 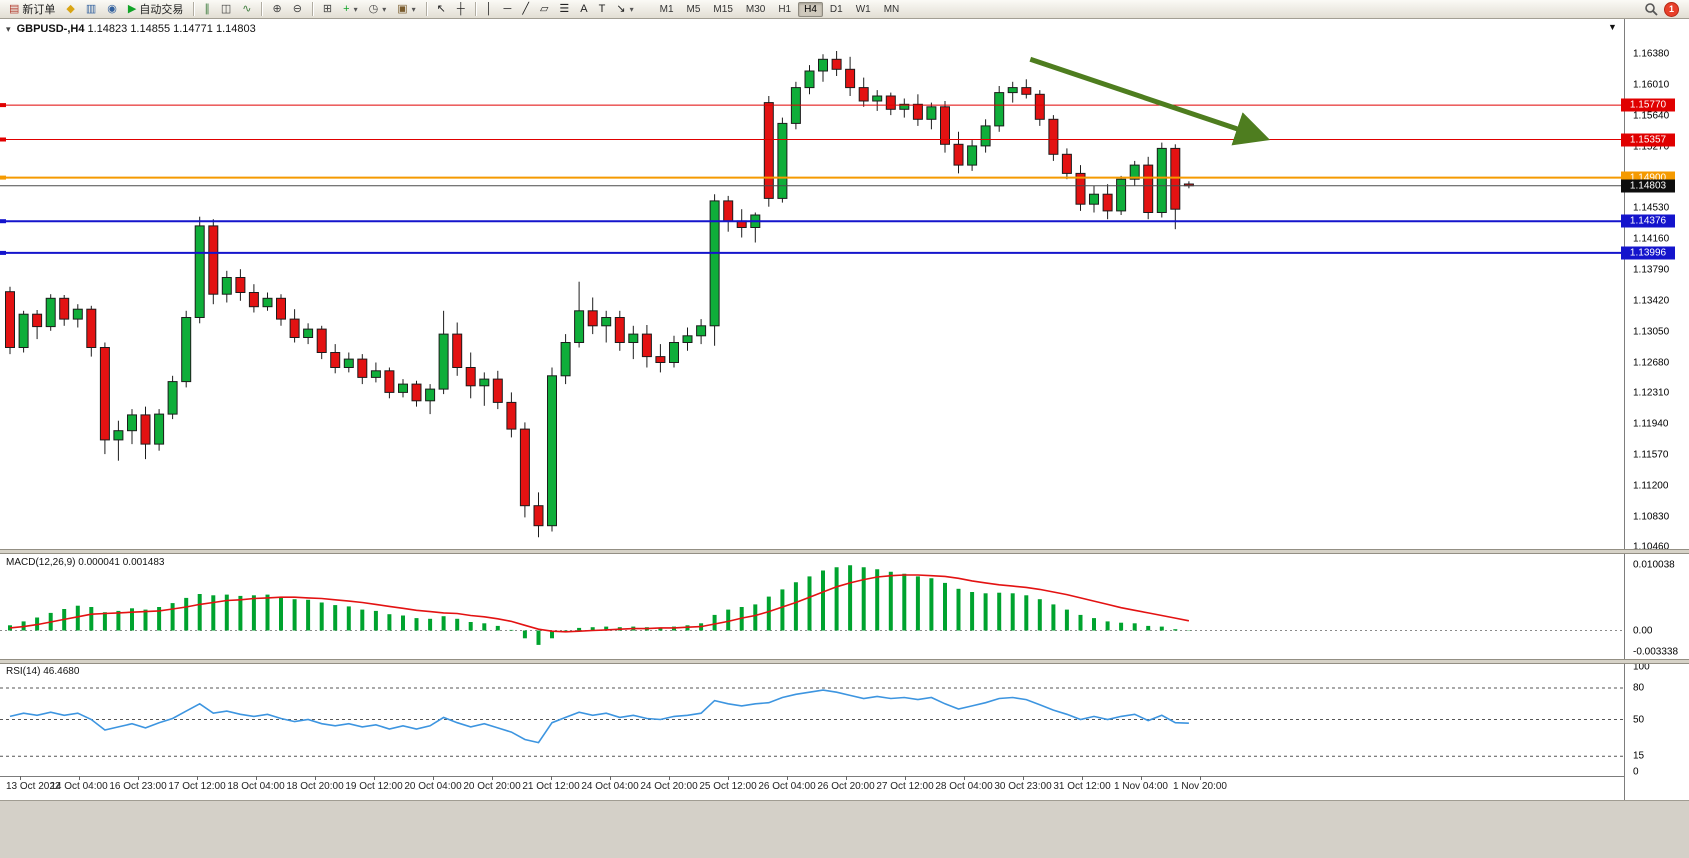 I want to click on periods-button: ◷ ▾, so click(x=378, y=9).